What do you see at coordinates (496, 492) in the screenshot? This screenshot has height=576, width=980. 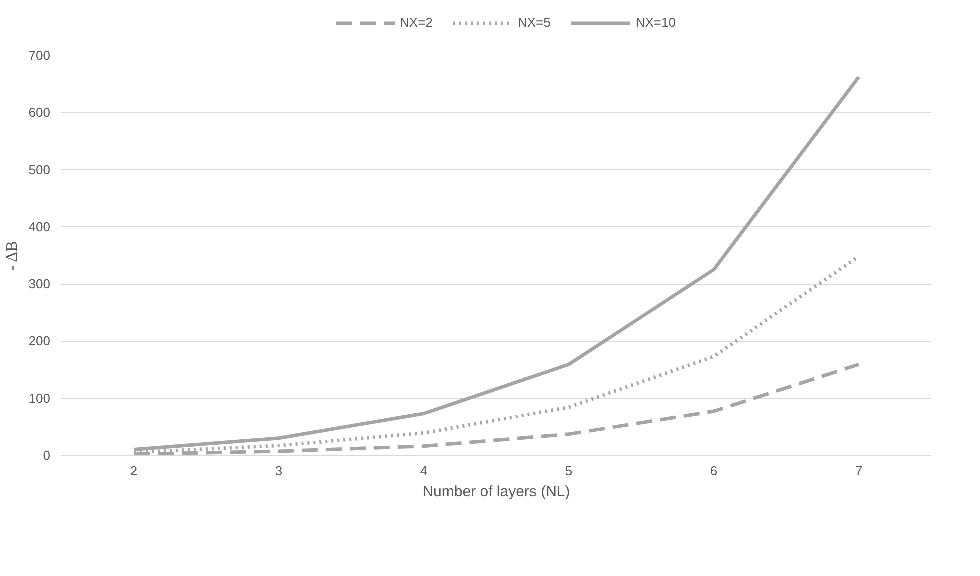 I see `x-axis-title: Number of layers (NL)` at bounding box center [496, 492].